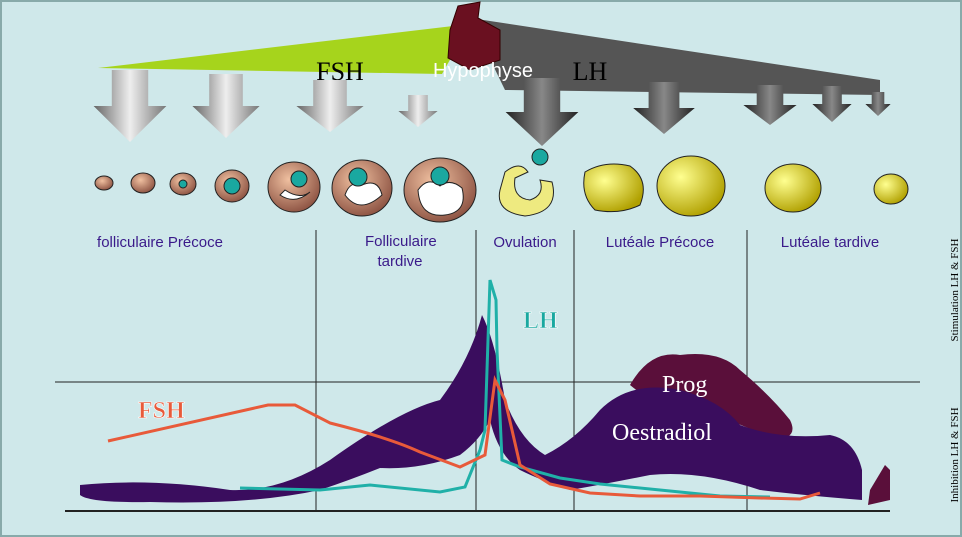  I want to click on fsh-beam, so click(284, 49).